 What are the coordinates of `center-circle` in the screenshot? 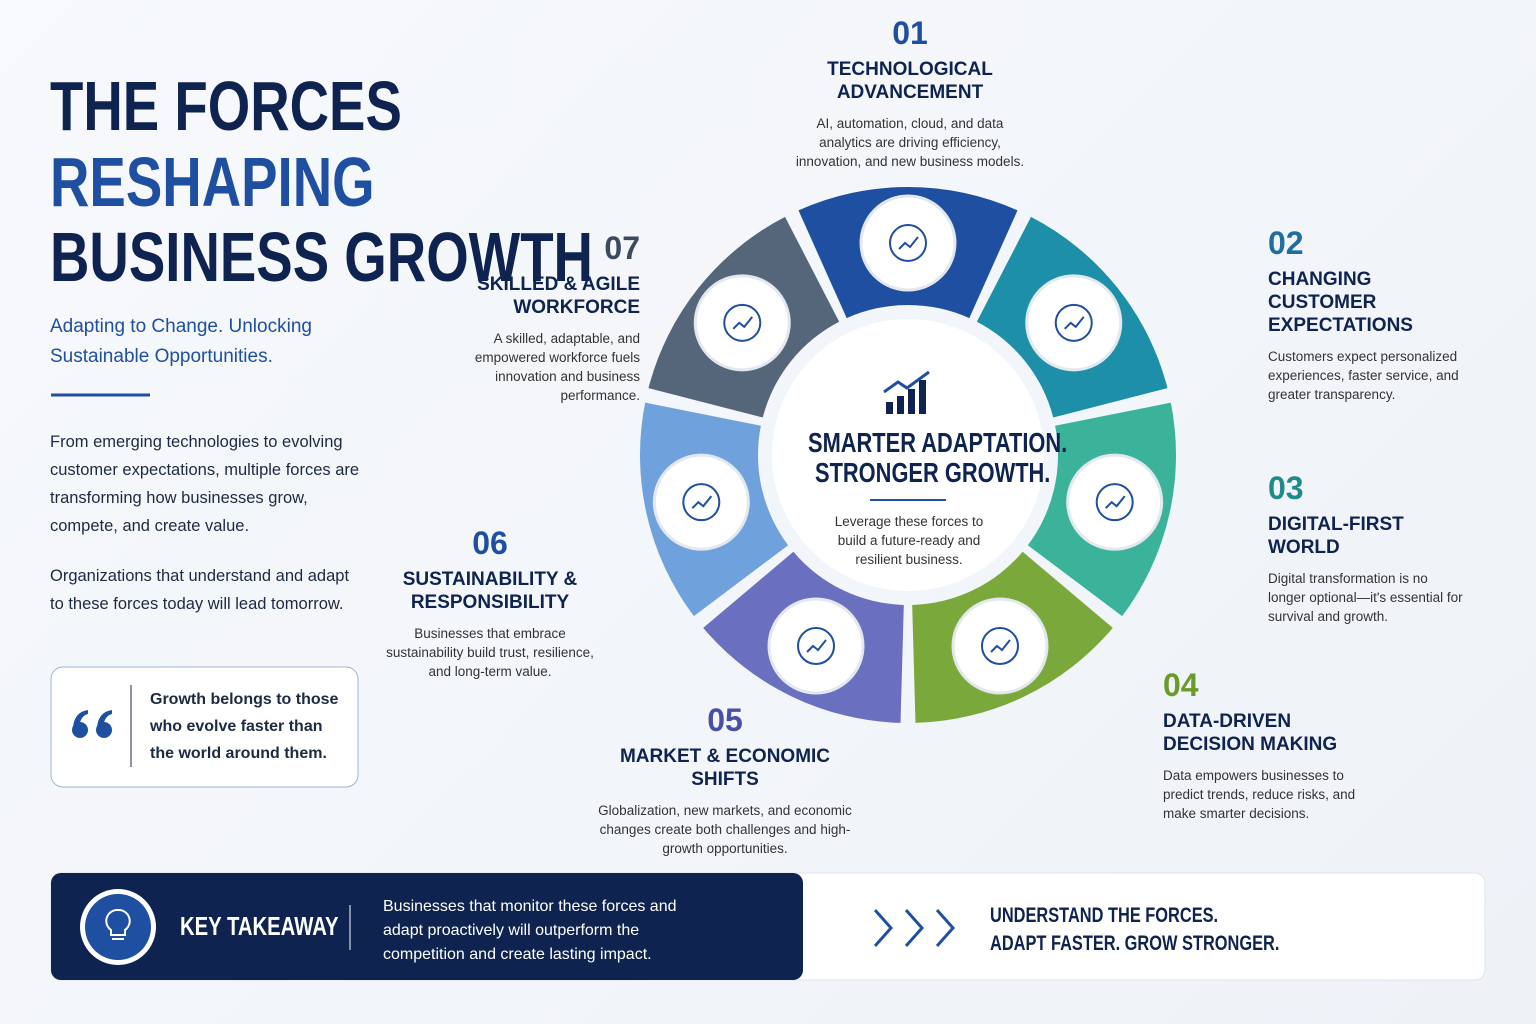 It's located at (908, 455).